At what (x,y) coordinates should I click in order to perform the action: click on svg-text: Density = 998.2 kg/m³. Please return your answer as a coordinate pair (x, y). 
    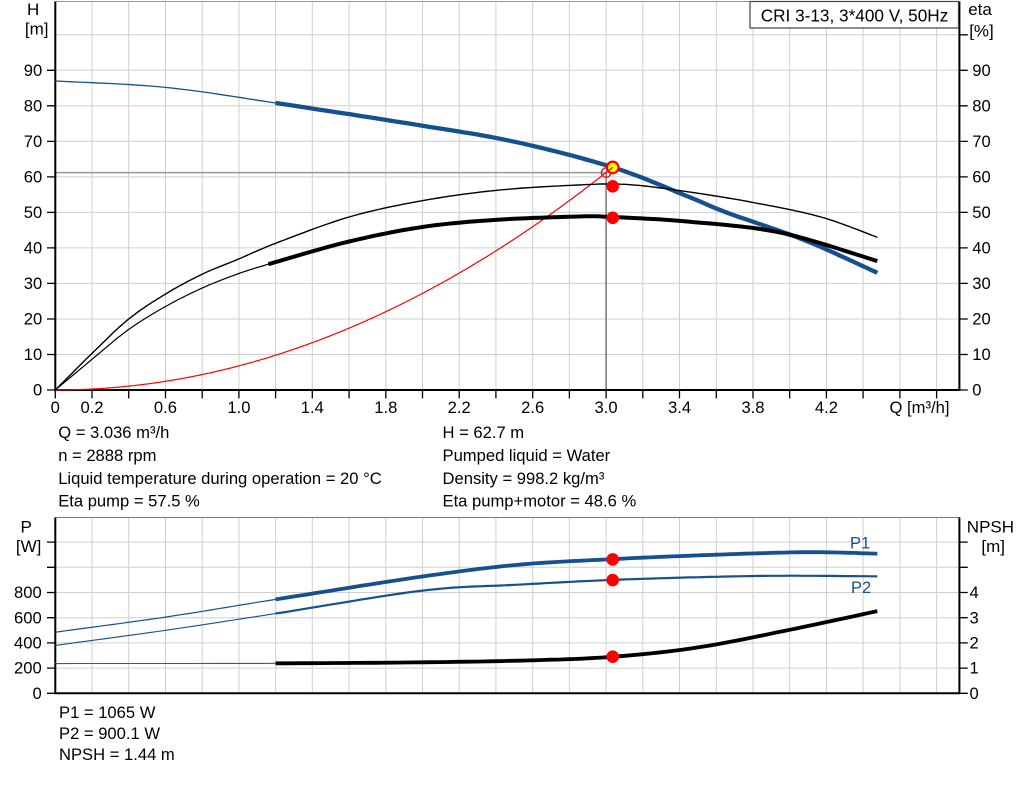
    Looking at the image, I should click on (524, 478).